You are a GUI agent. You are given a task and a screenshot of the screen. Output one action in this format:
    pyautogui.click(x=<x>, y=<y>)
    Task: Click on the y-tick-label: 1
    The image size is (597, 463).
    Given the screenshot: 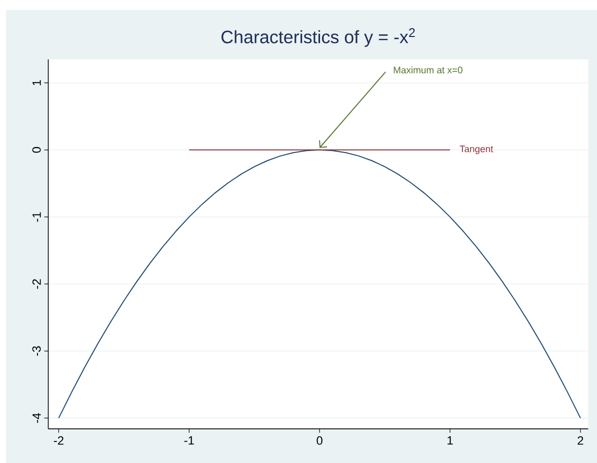 What is the action you would take?
    pyautogui.click(x=36, y=83)
    